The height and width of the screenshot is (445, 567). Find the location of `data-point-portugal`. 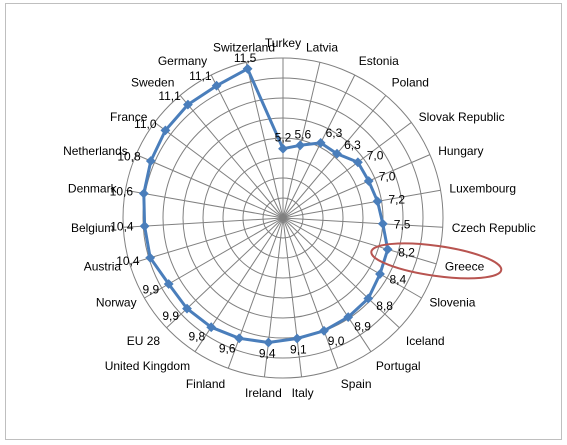

data-point-portugal is located at coordinates (348, 317).